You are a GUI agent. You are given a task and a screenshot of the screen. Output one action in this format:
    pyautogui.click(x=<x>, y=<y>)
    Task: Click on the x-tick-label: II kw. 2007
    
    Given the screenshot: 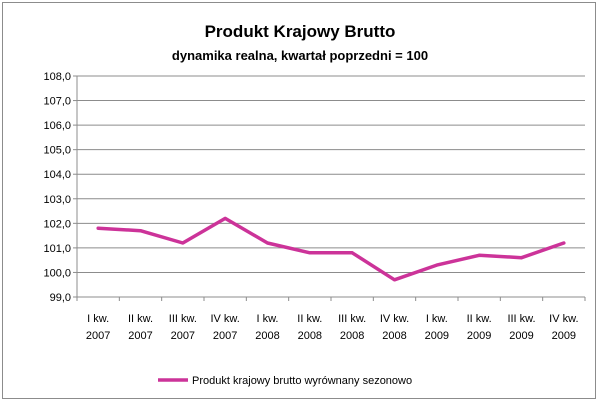 What is the action you would take?
    pyautogui.click(x=140, y=327)
    